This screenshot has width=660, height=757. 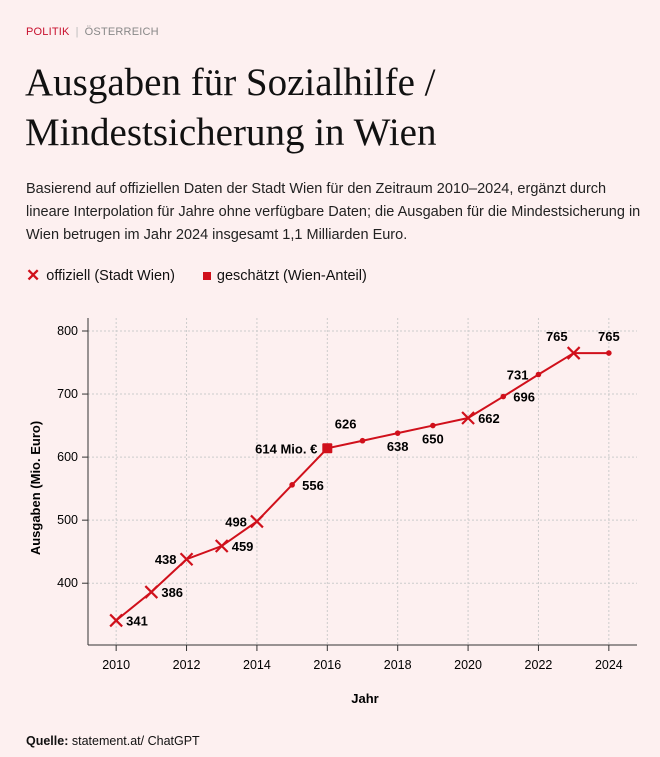 What do you see at coordinates (468, 665) in the screenshot?
I see `x-tick-label: 2020` at bounding box center [468, 665].